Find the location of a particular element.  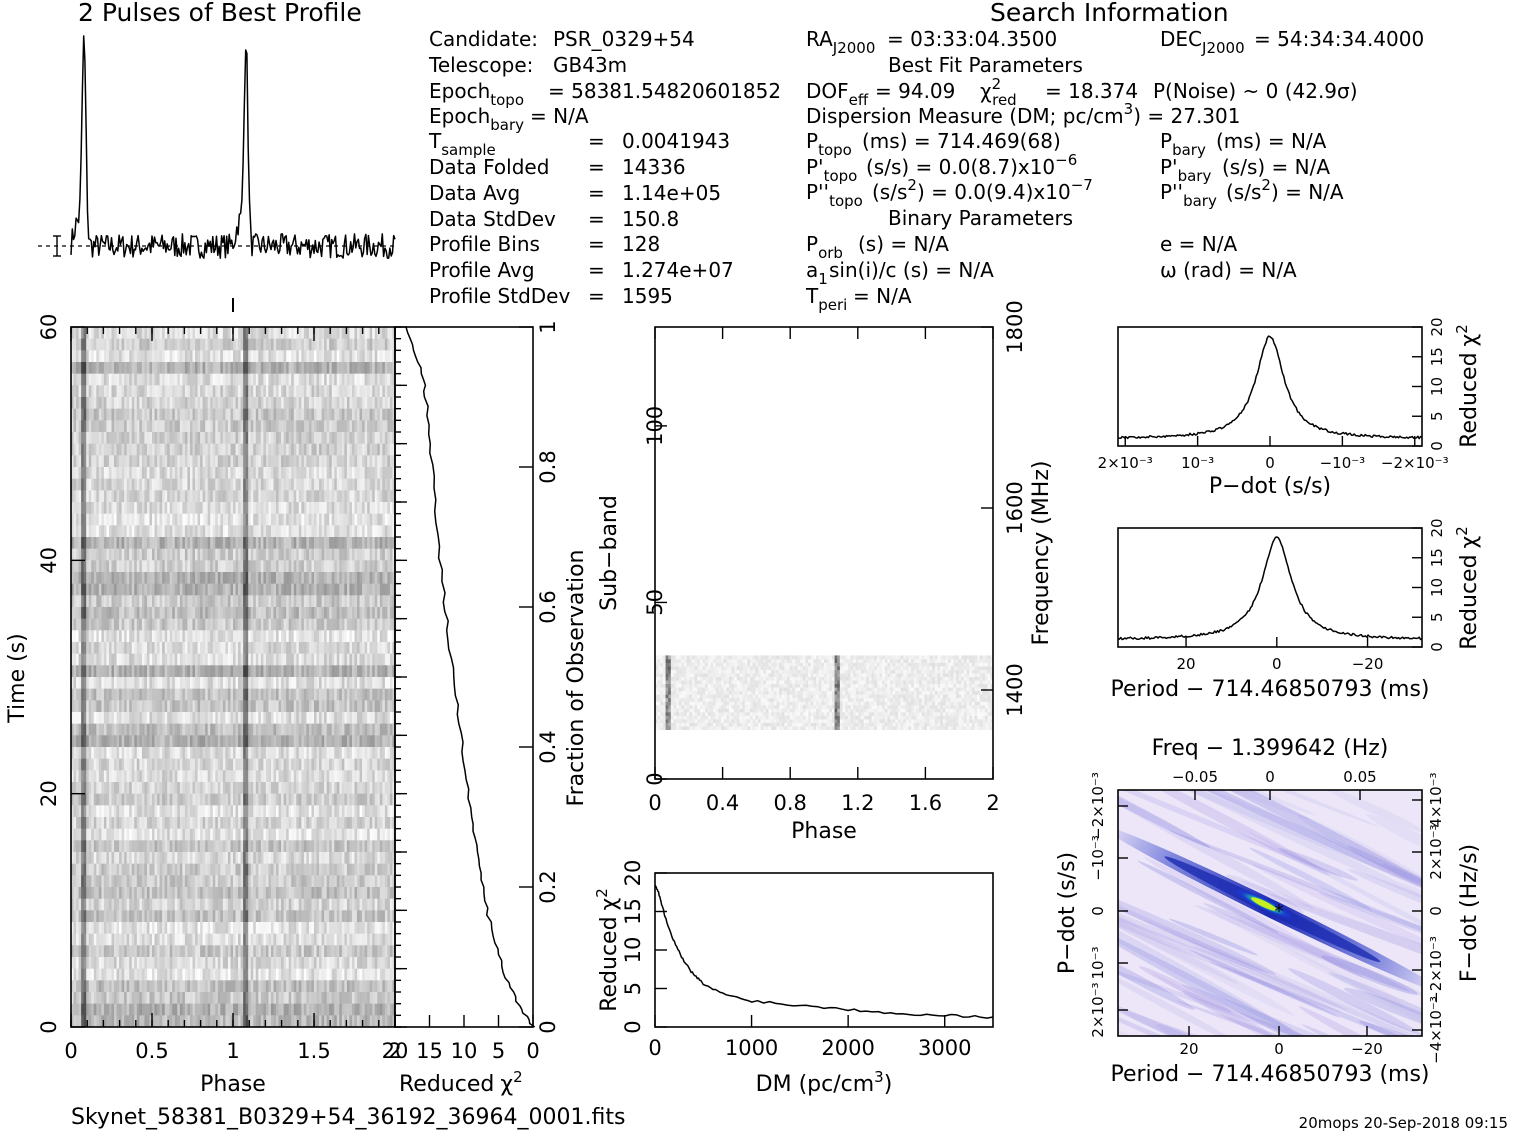

dm-label: Dispersion Measure (DM; pc/cm3) = 27.301 is located at coordinates (1023, 114).